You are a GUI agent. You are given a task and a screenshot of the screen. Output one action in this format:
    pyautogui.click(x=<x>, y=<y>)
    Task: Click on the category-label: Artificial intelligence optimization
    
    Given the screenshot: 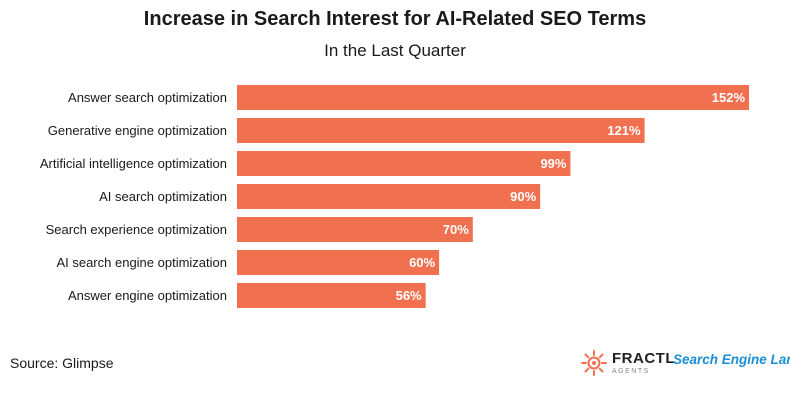 What is the action you would take?
    pyautogui.click(x=133, y=163)
    